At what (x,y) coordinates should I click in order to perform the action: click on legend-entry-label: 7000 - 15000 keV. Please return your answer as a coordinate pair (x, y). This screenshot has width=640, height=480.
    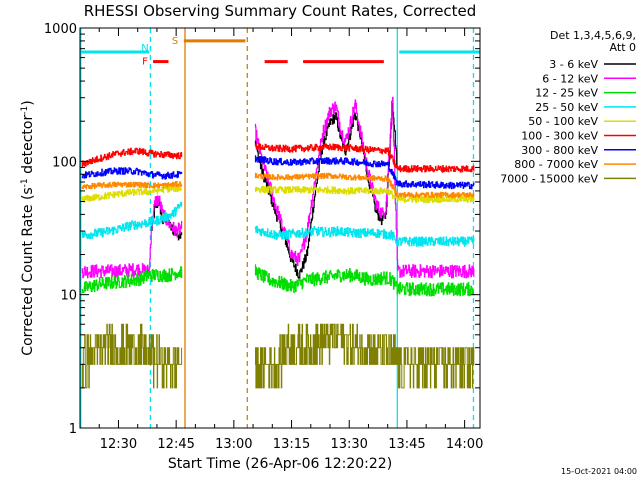
    Looking at the image, I should click on (549, 178).